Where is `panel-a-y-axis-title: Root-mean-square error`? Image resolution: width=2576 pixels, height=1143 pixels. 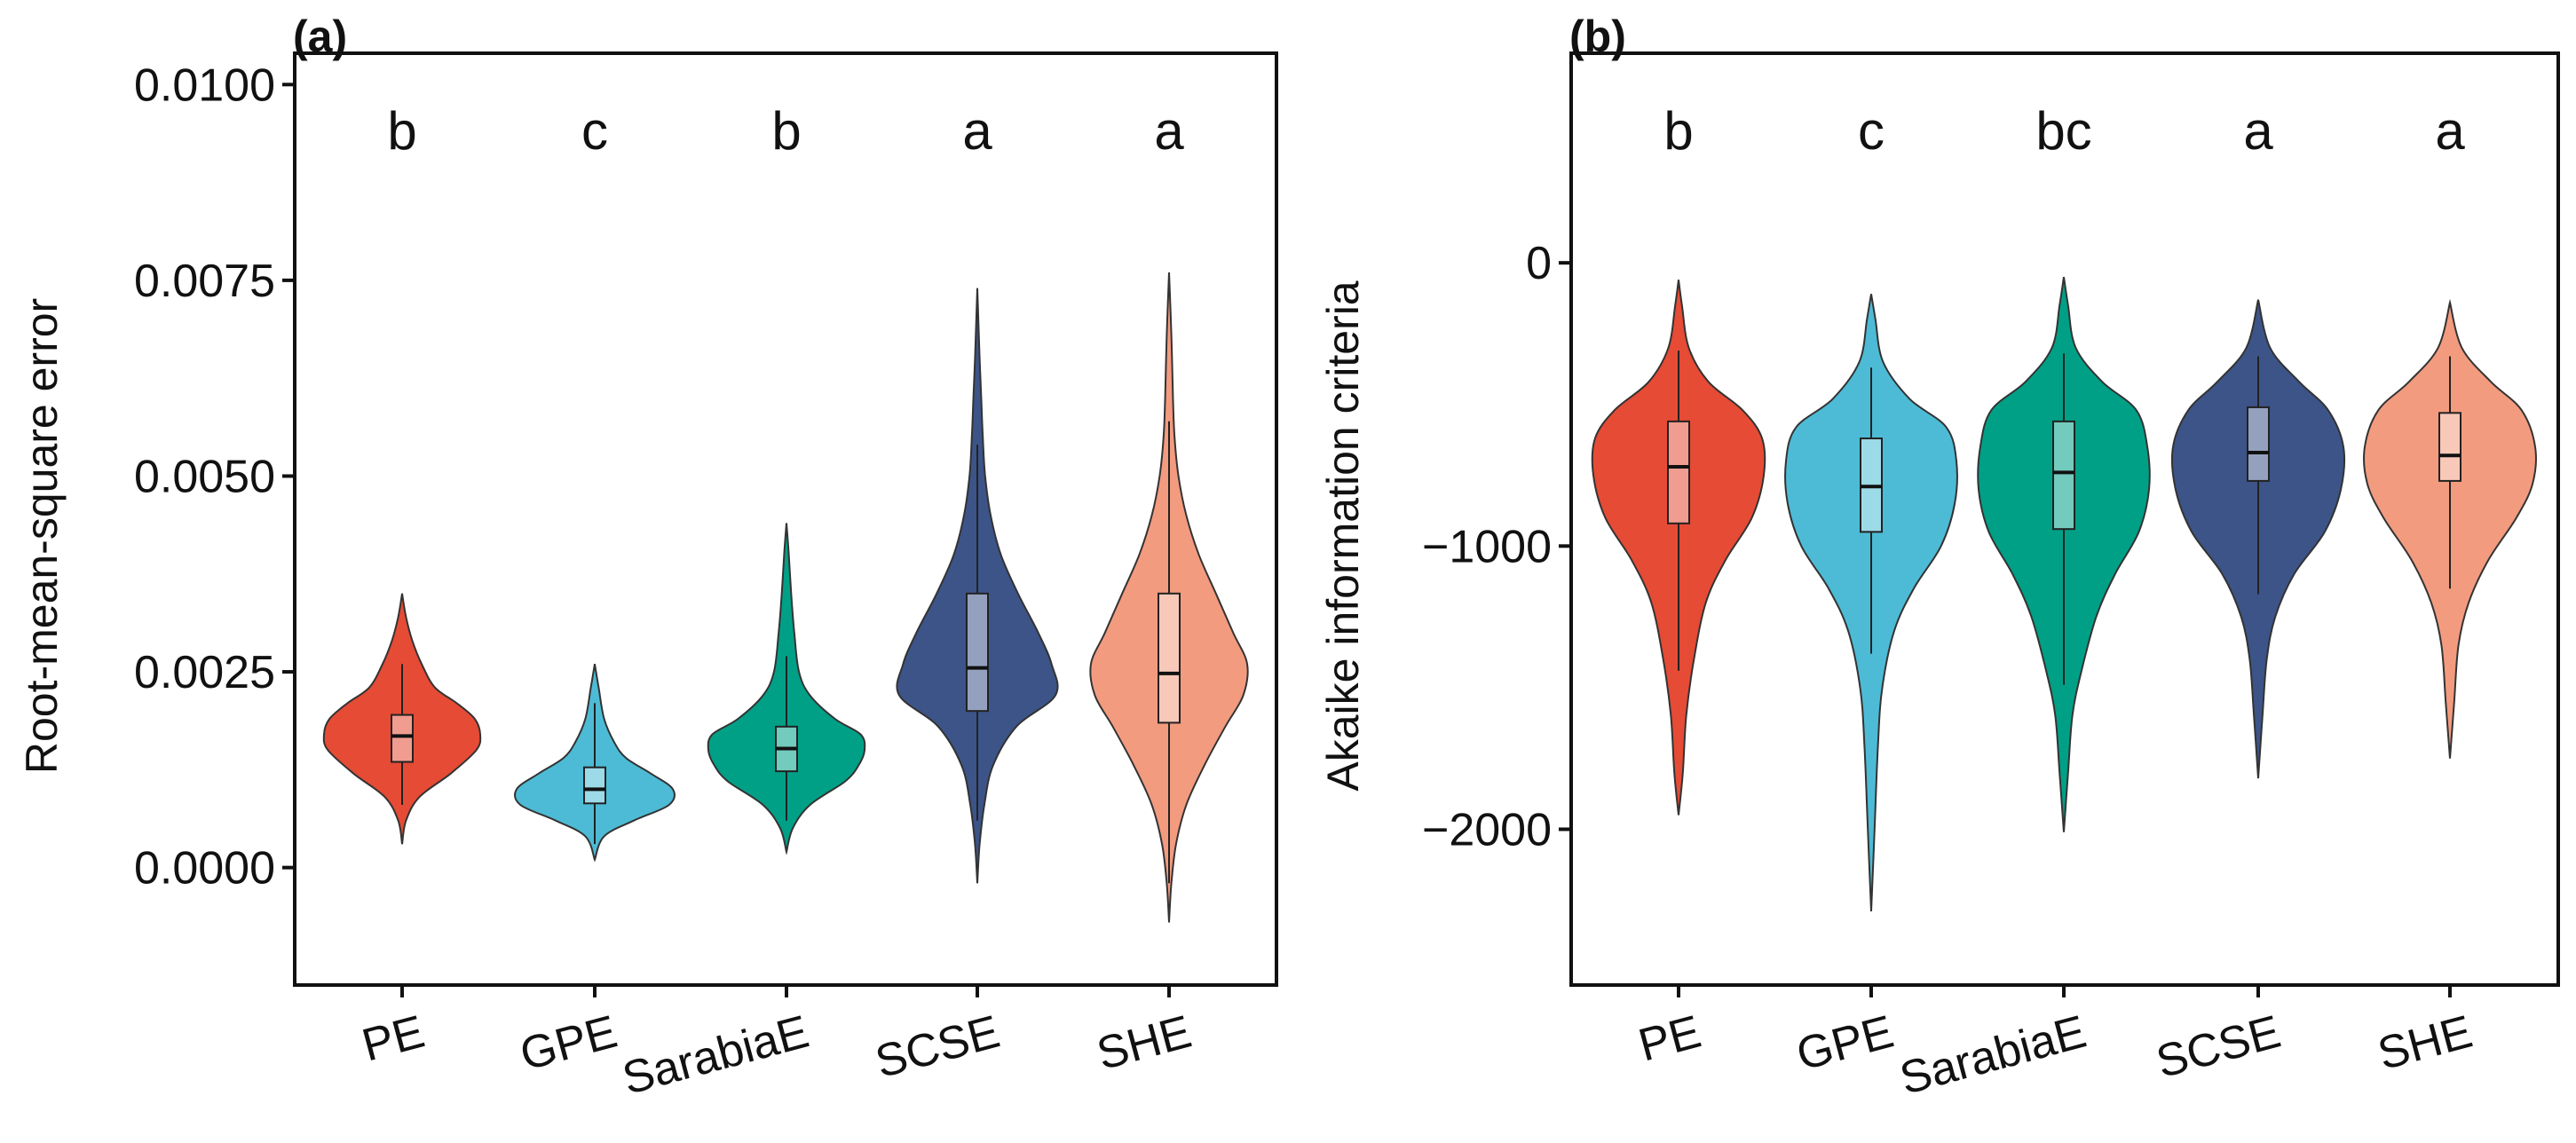
panel-a-y-axis-title: Root-mean-square error is located at coordinates (42, 536).